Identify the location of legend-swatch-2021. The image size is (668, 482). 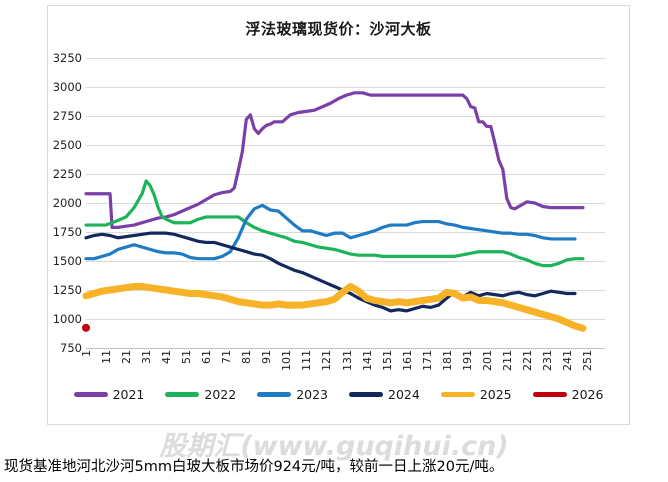
(90, 394).